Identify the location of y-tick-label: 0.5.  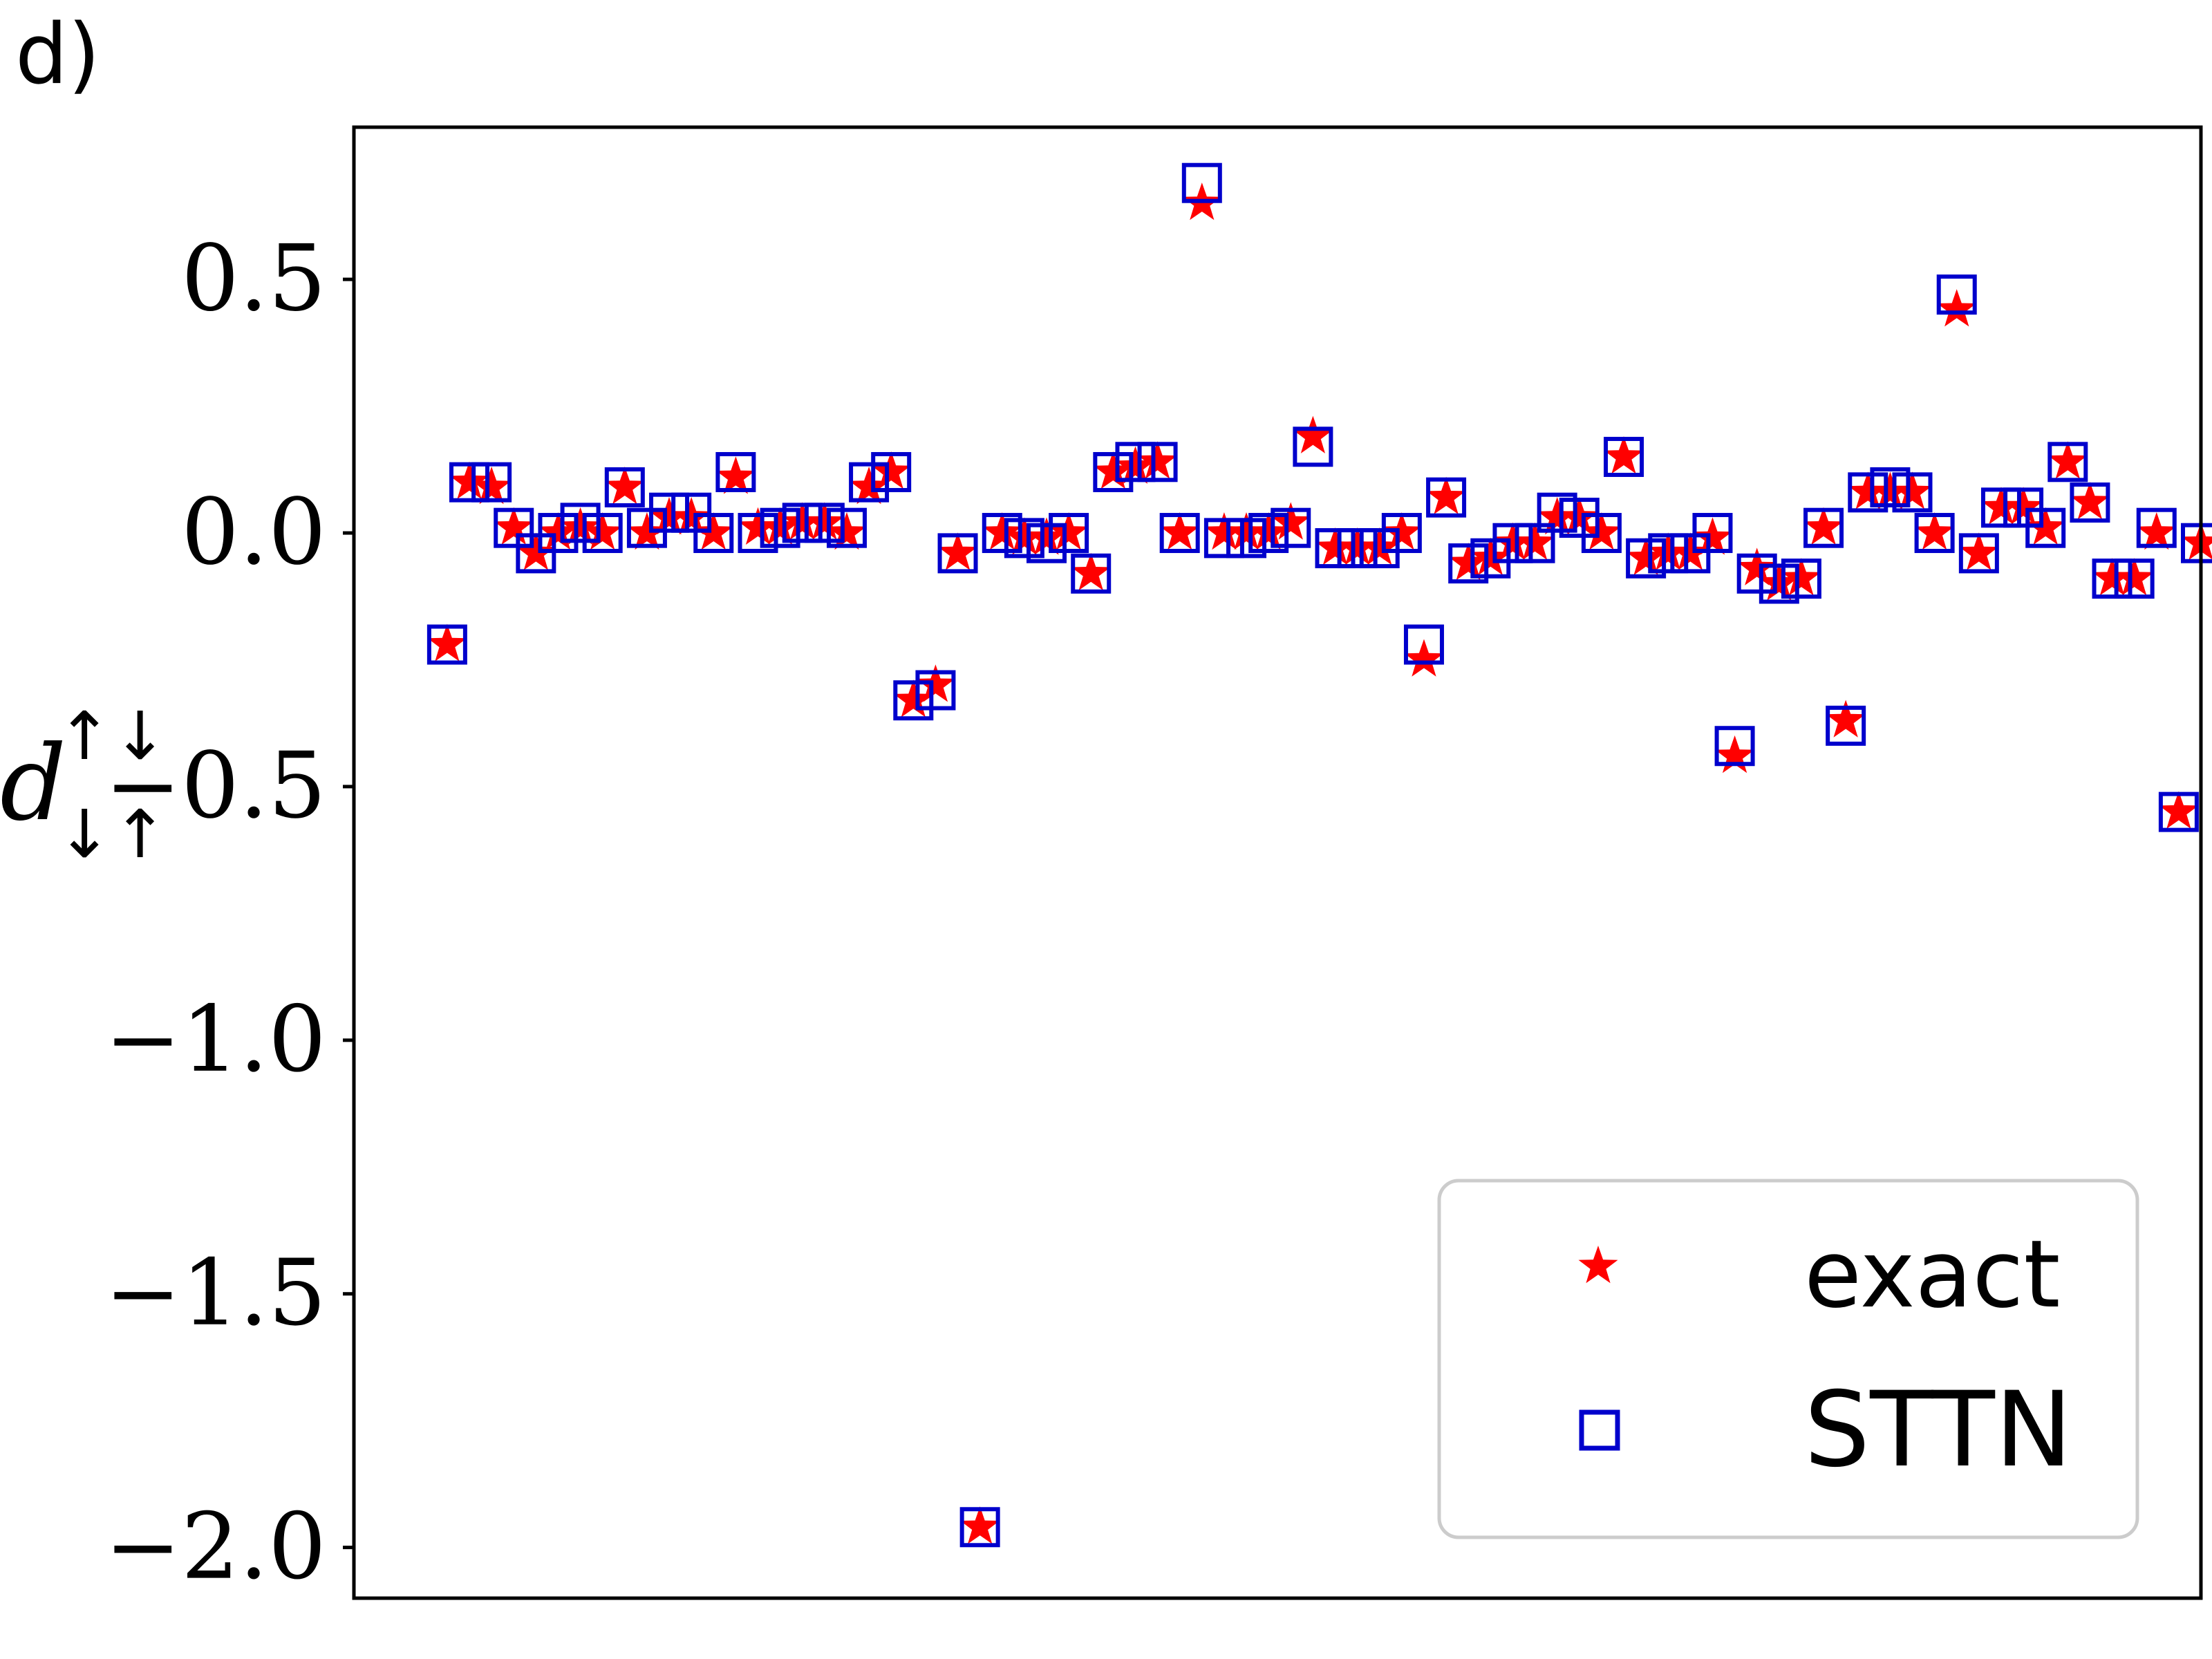
(253, 279).